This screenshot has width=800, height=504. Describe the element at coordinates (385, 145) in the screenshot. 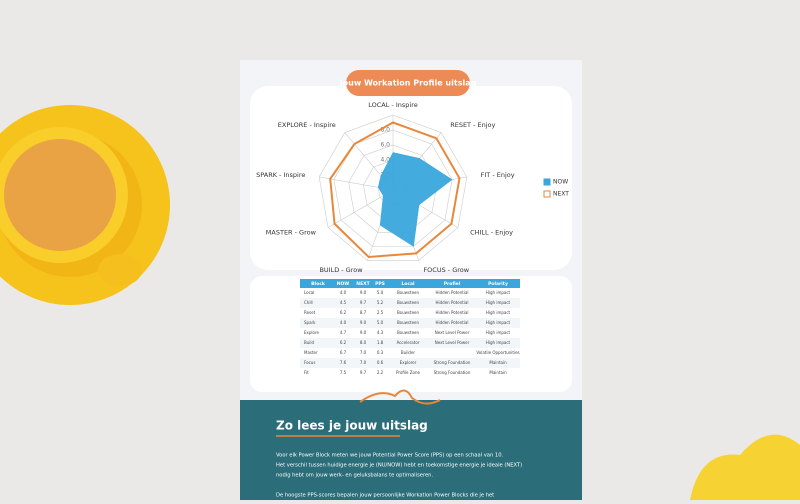

I see `r-tick-label: 6,0` at that location.